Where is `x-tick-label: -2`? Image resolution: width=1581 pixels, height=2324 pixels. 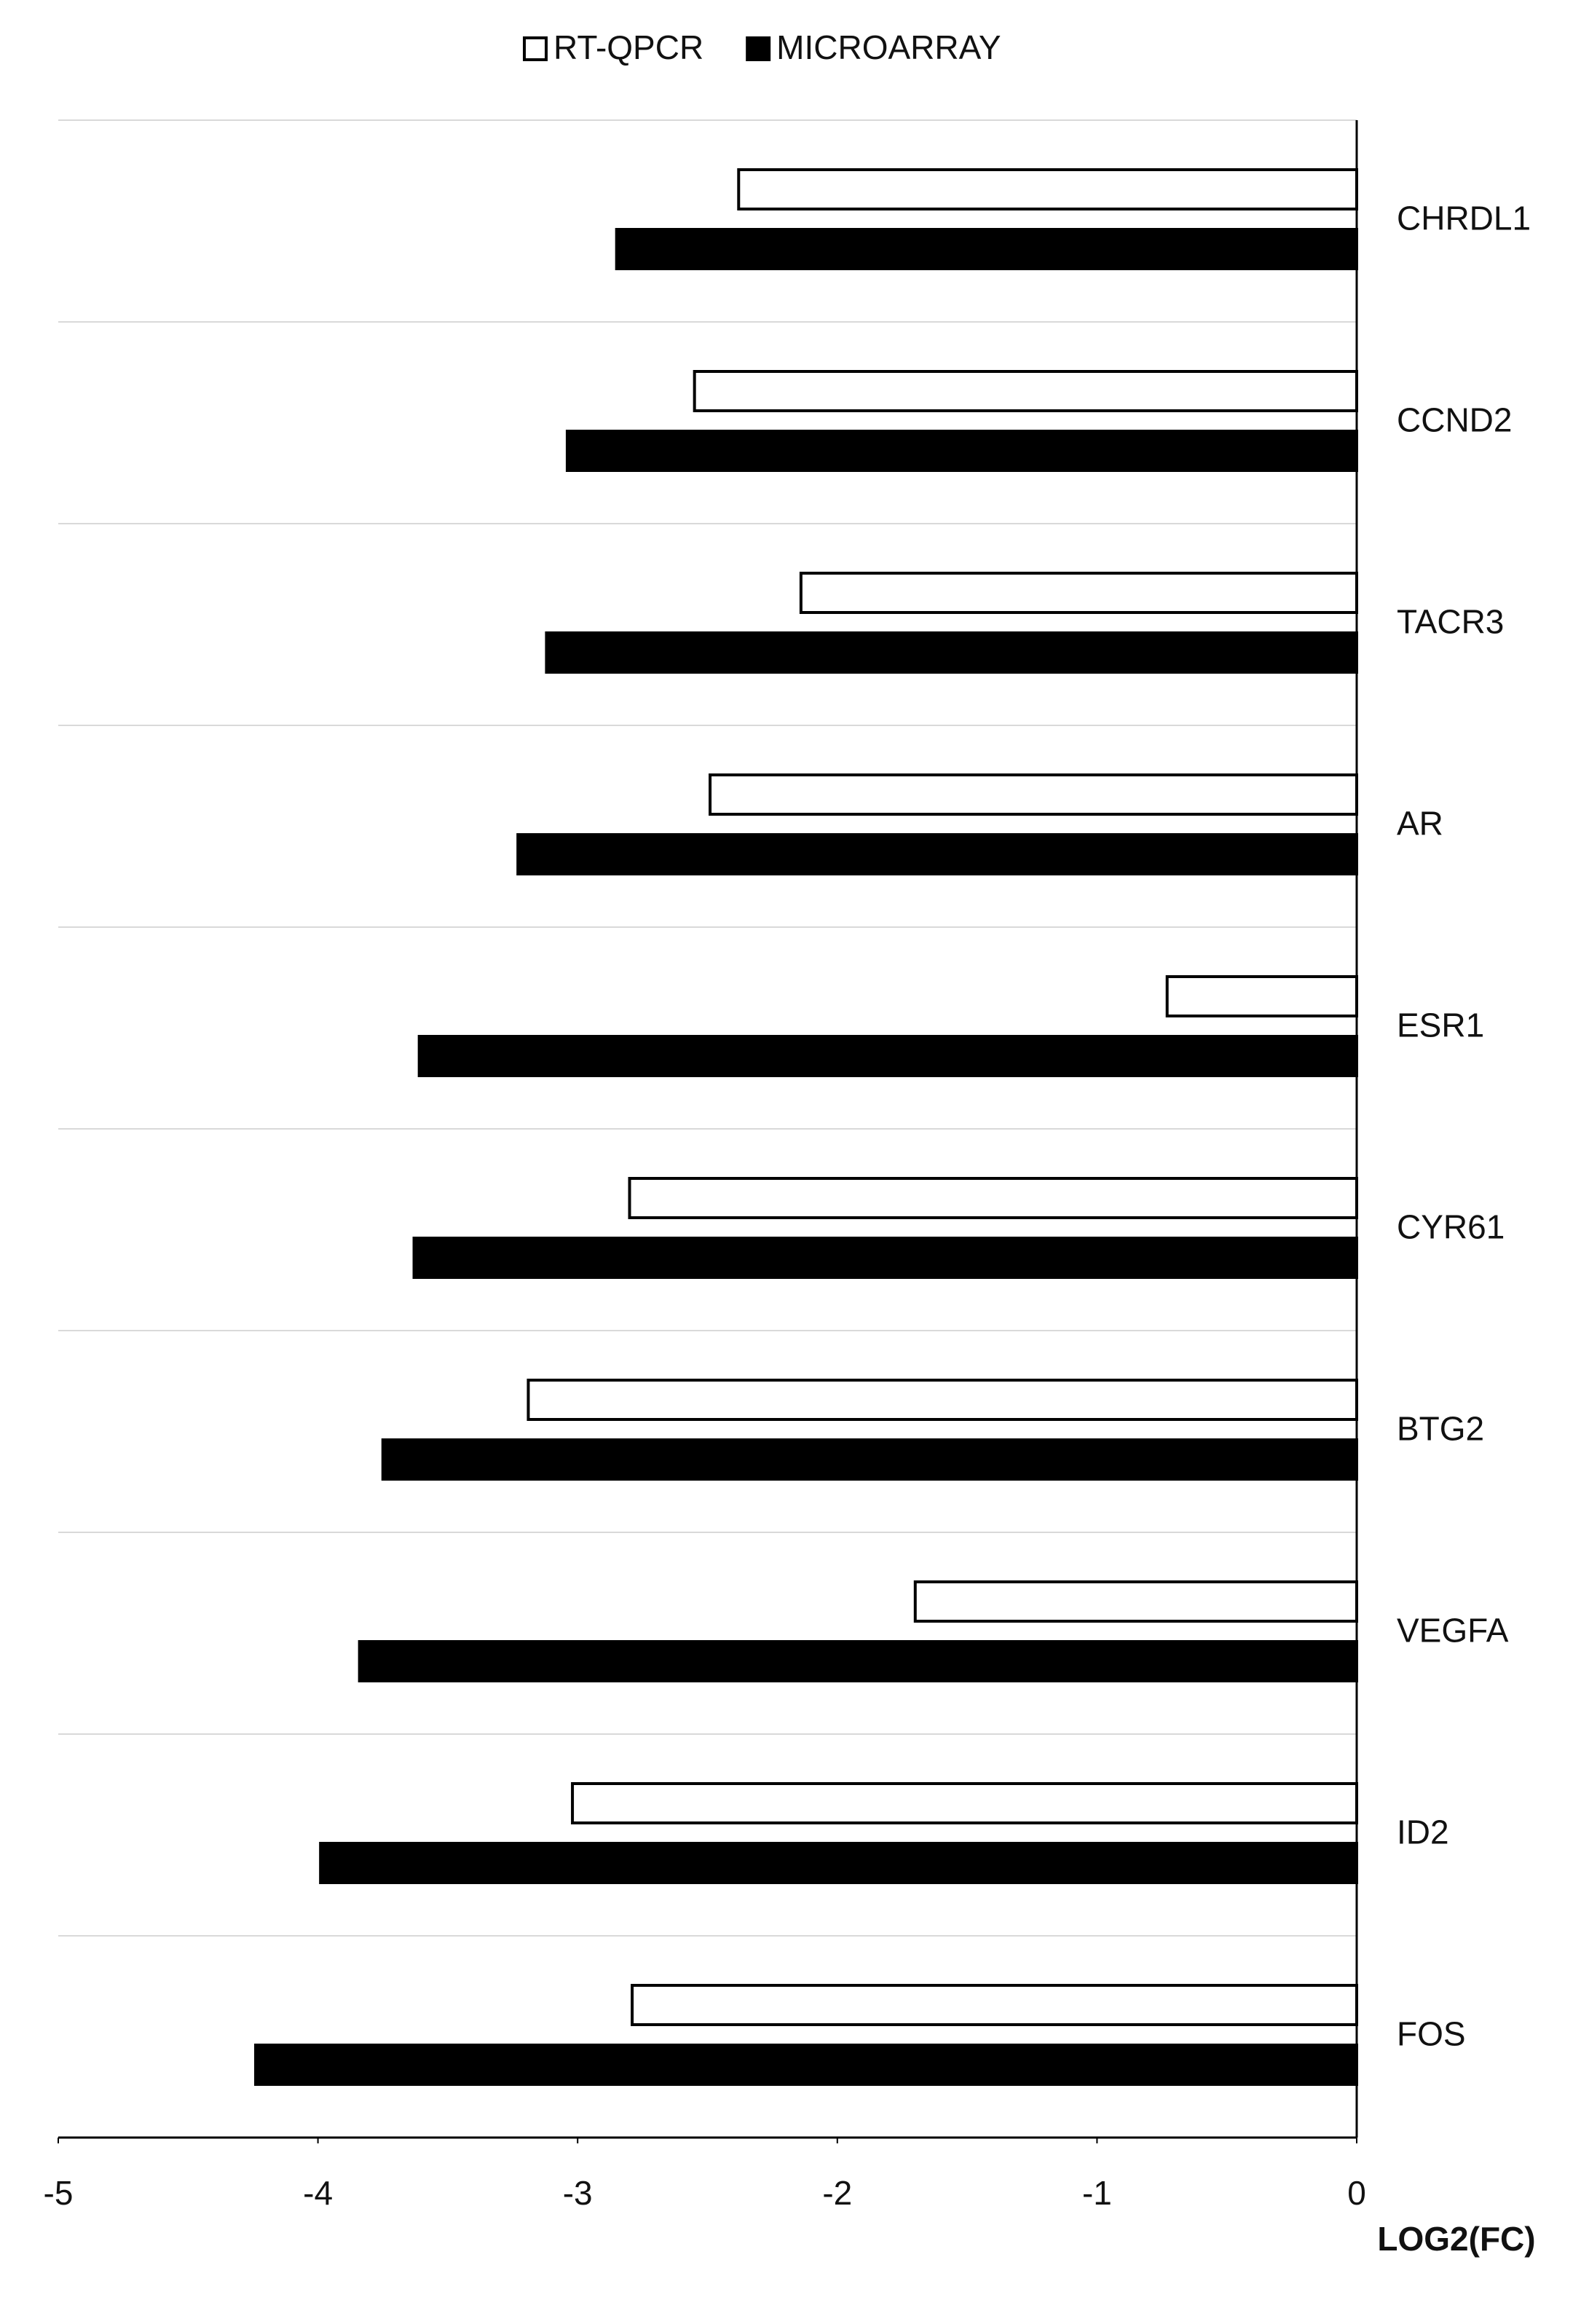
x-tick-label: -2 is located at coordinates (837, 2193).